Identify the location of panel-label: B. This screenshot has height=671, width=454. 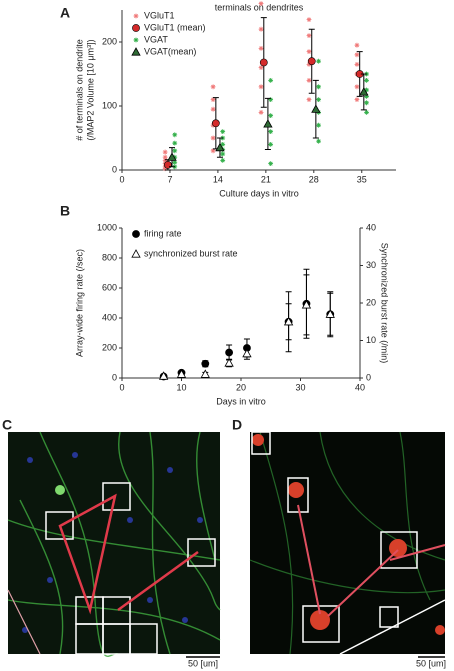
(65, 211).